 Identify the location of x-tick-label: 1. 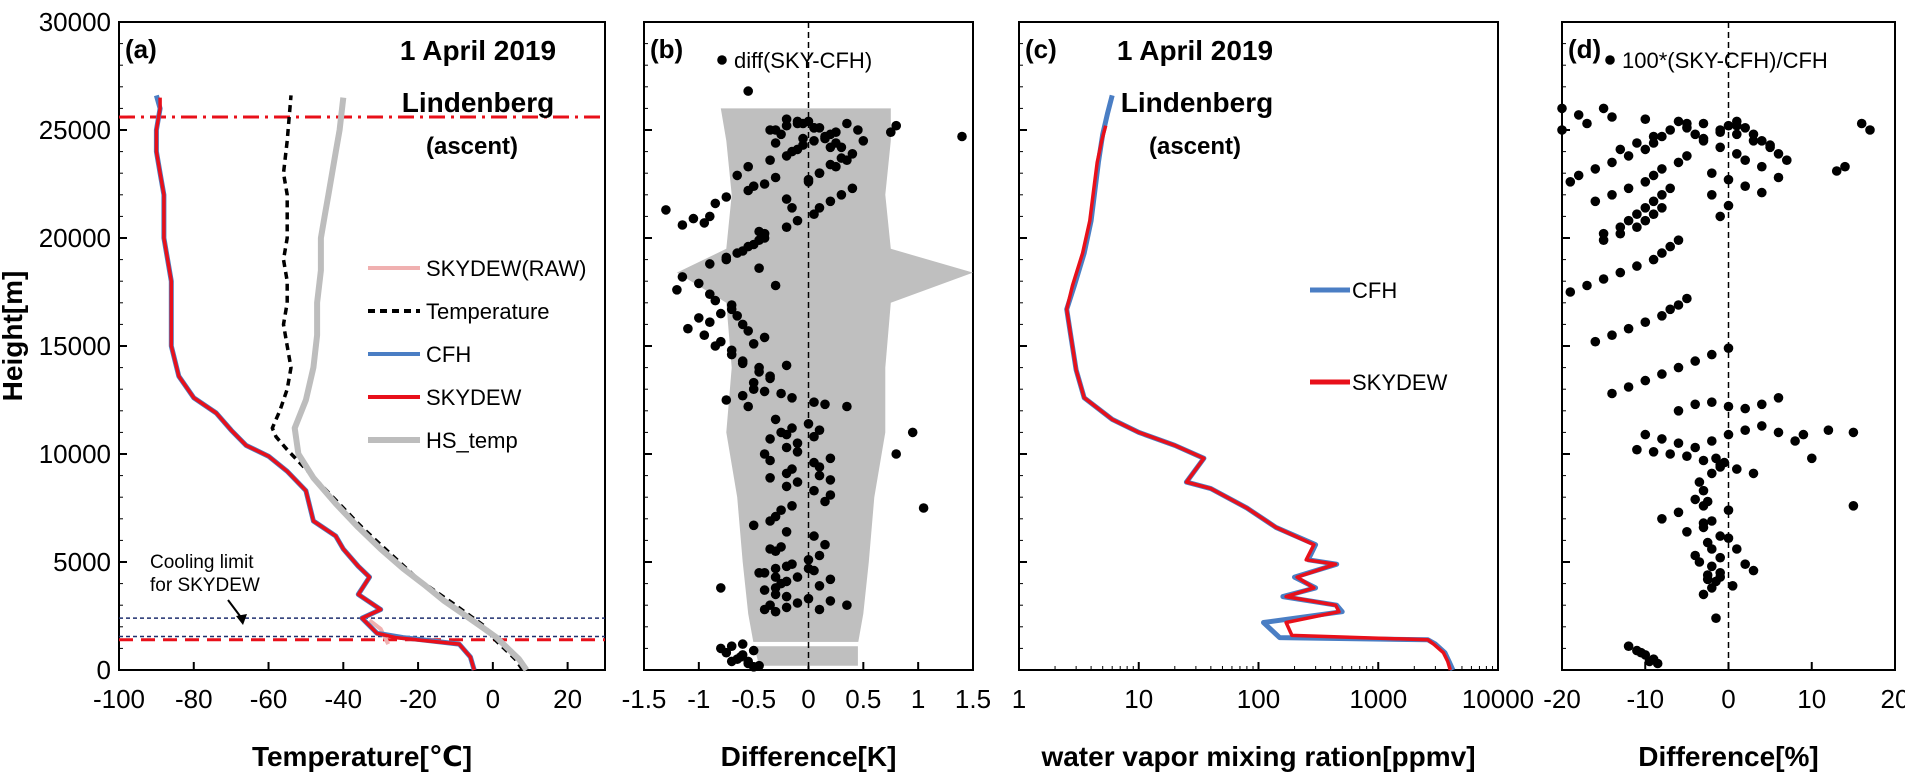
(1019, 699).